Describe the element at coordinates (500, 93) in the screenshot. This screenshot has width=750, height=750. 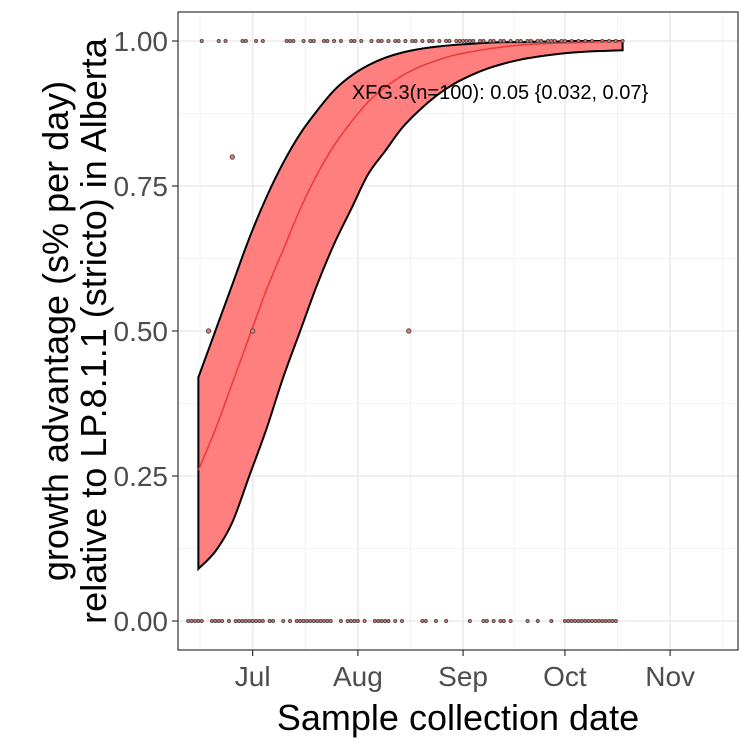
I see `annotation-label: XFG.3(n=100): 0.05 {0.032, 0.07}` at that location.